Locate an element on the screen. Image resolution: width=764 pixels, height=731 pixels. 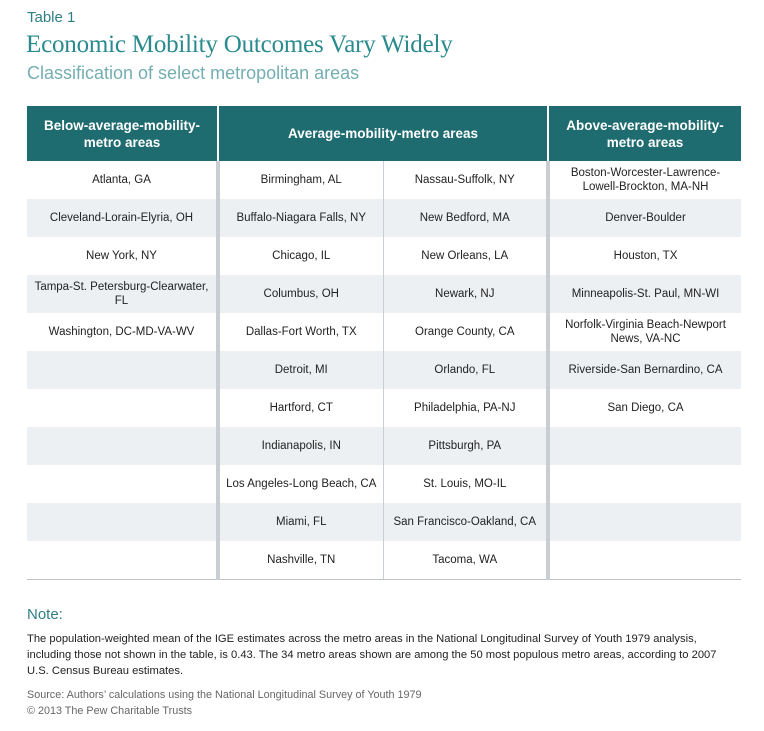
cell-average-2: Newark, NJ is located at coordinates (467, 294).